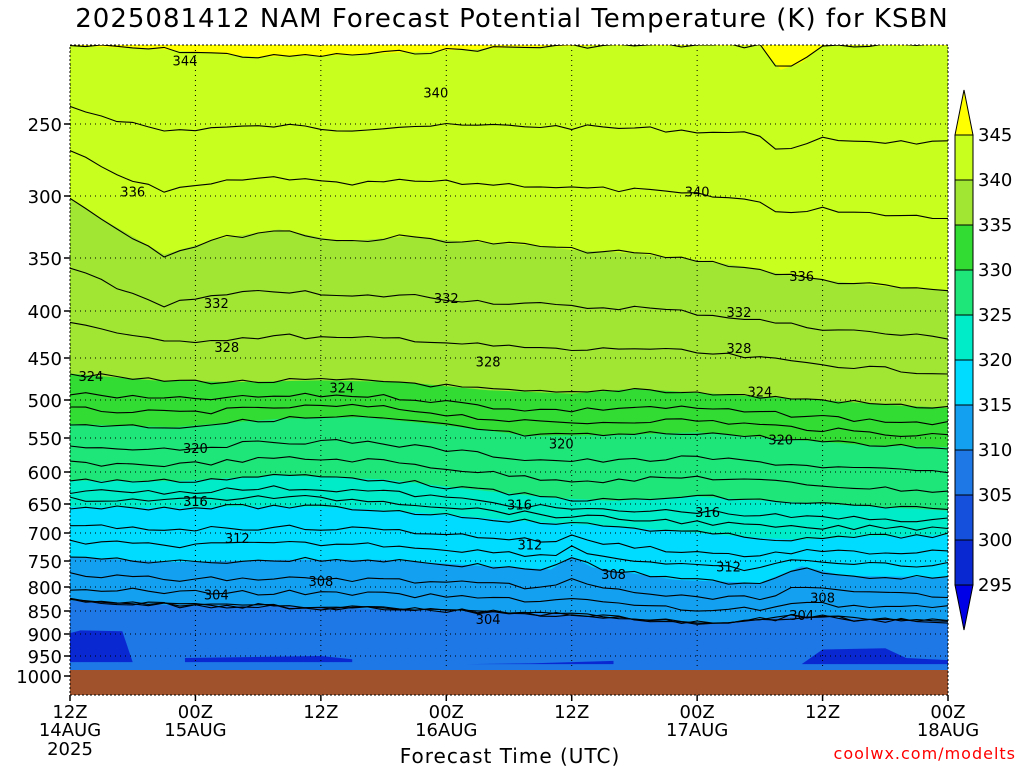 The image size is (1024, 768). Describe the element at coordinates (964, 112) in the screenshot. I see `colorbar-arrow-top` at that location.